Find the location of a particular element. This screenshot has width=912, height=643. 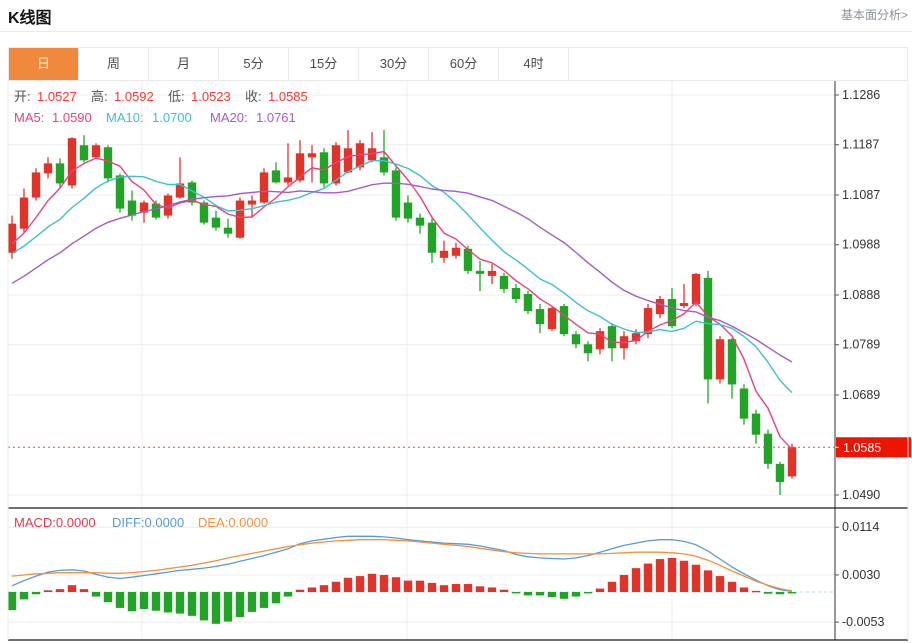

macd-tick-label: -0.0053 is located at coordinates (863, 622).